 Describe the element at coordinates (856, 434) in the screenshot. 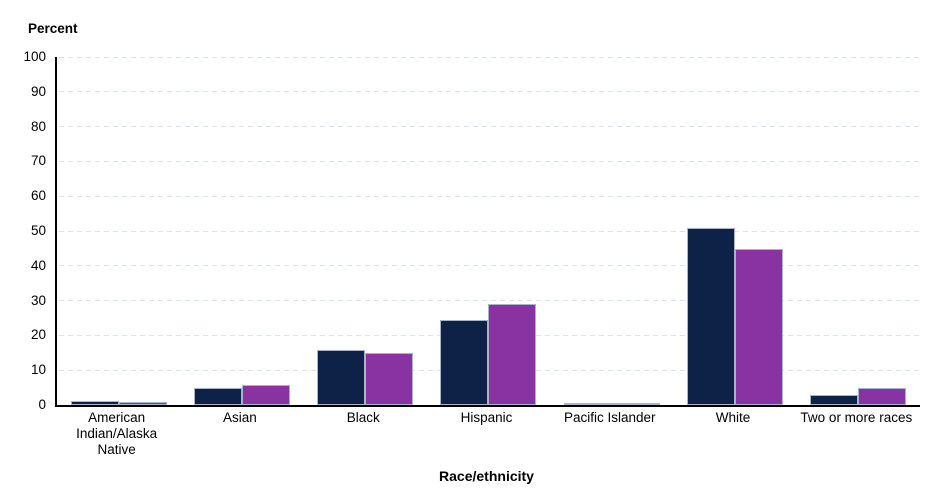

I see `x-label-cell: Two or more races` at that location.